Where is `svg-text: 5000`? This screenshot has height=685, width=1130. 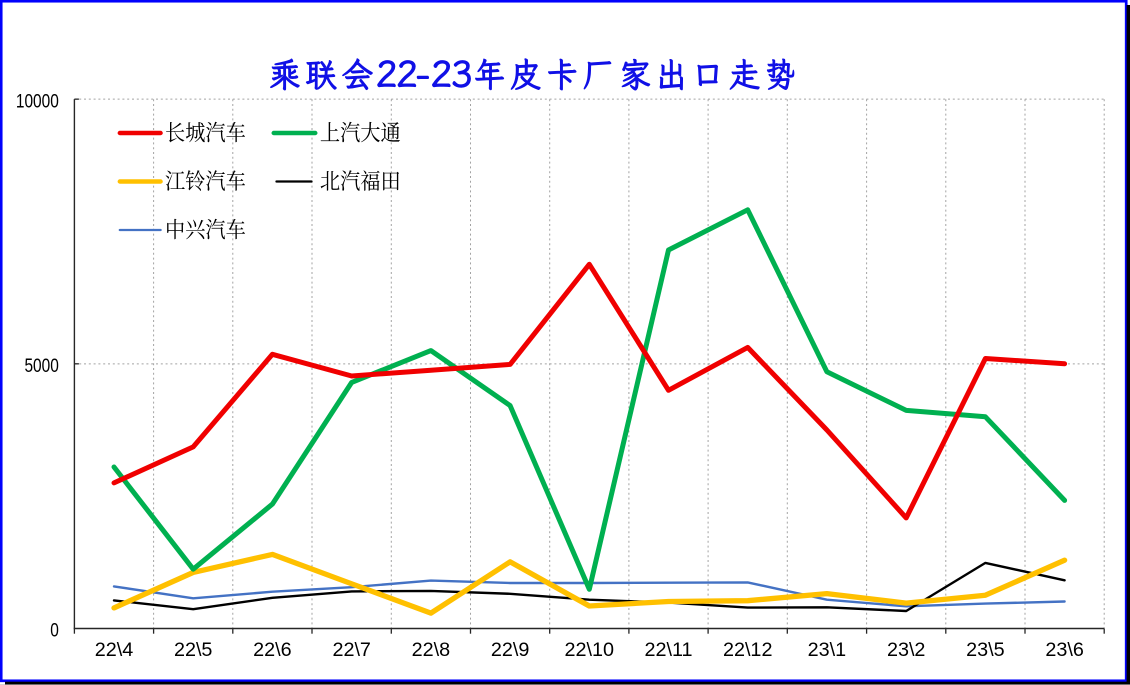 svg-text: 5000 is located at coordinates (41, 365).